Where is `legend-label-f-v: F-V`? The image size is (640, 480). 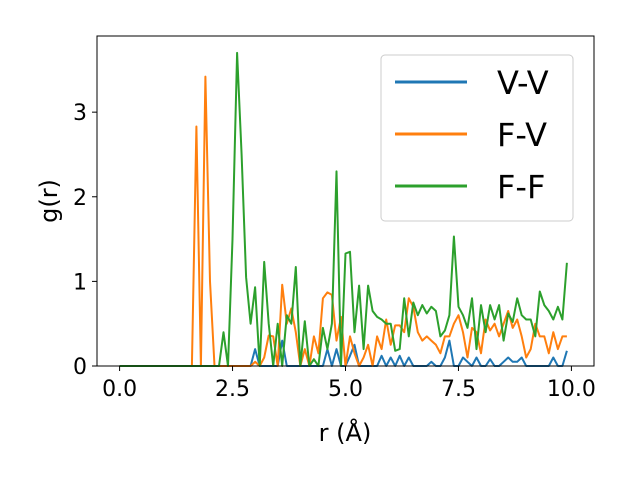 legend-label-f-v: F-V is located at coordinates (522, 135).